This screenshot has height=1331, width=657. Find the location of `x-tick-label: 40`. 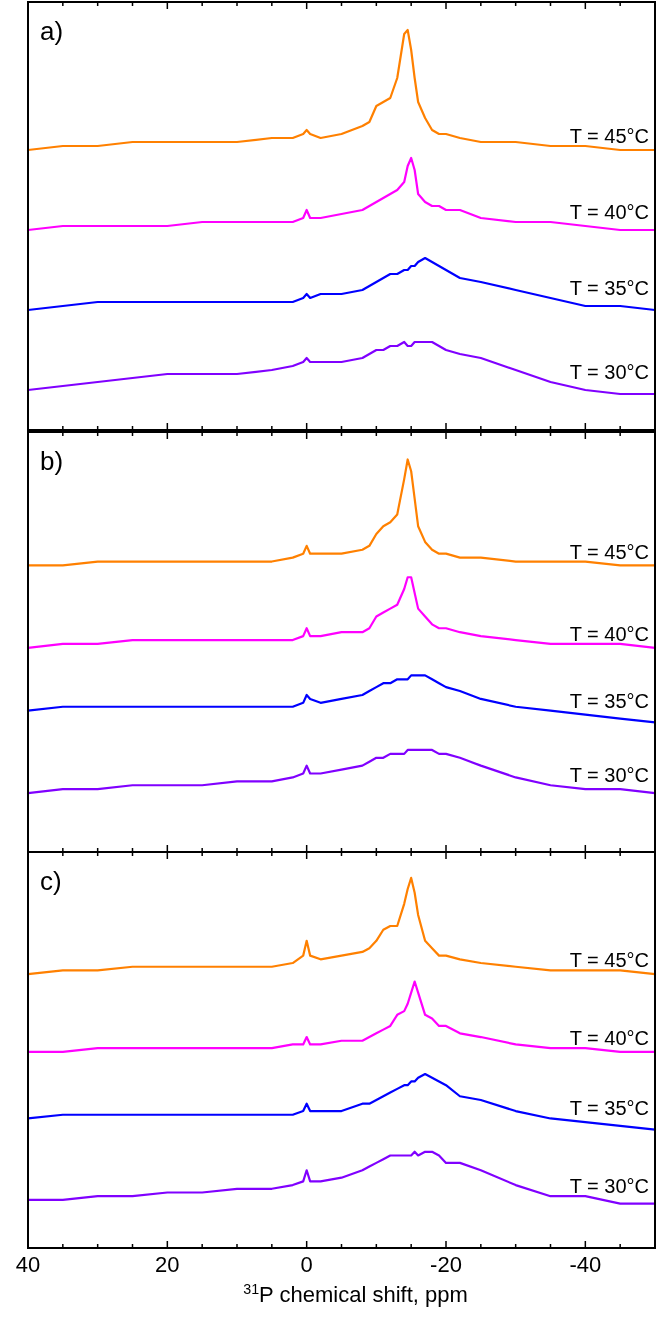

x-tick-label: 40 is located at coordinates (28, 1264).